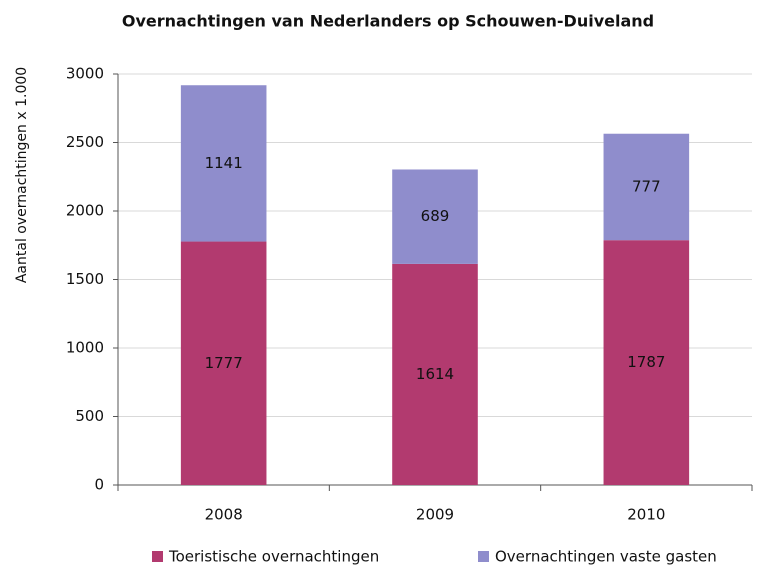 This screenshot has height=567, width=757. I want to click on data-label: 1777, so click(224, 363).